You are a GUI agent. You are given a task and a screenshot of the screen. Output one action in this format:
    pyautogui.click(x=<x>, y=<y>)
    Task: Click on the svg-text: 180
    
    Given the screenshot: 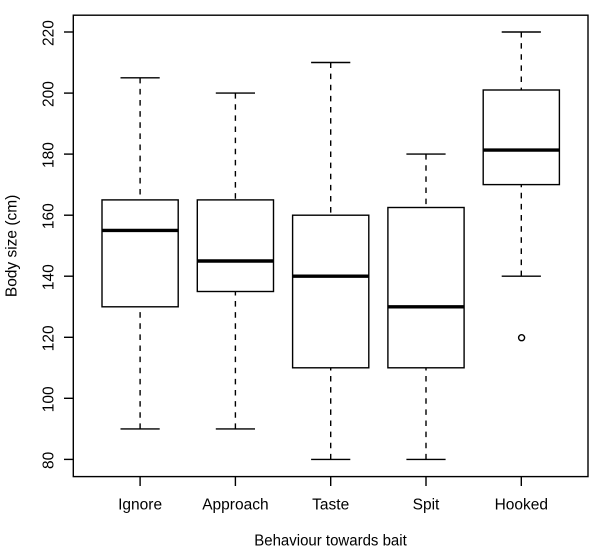 What is the action you would take?
    pyautogui.click(x=49, y=155)
    